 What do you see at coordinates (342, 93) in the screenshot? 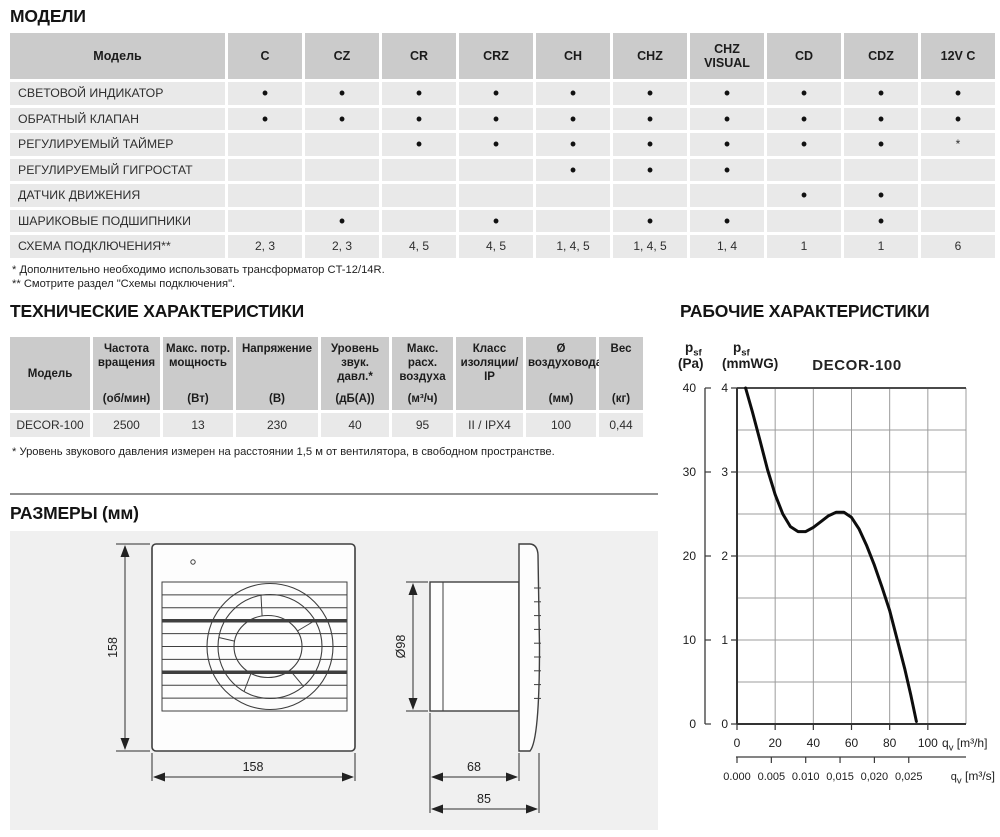
I see `models-cell-0-1: •` at bounding box center [342, 93].